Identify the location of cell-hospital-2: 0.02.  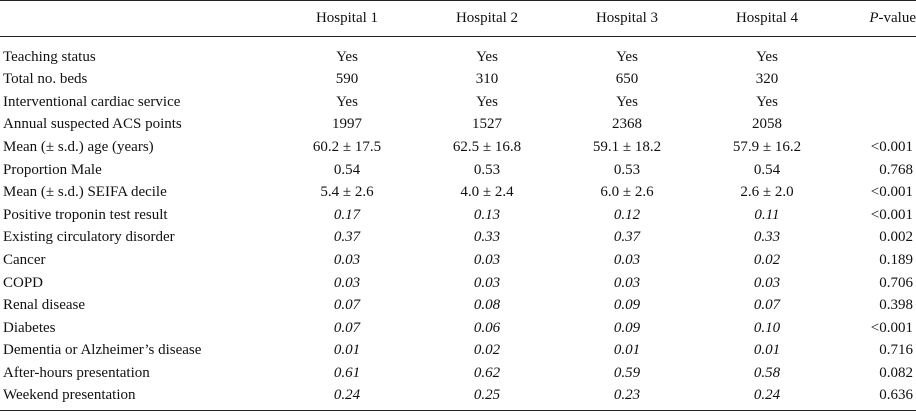
(487, 350).